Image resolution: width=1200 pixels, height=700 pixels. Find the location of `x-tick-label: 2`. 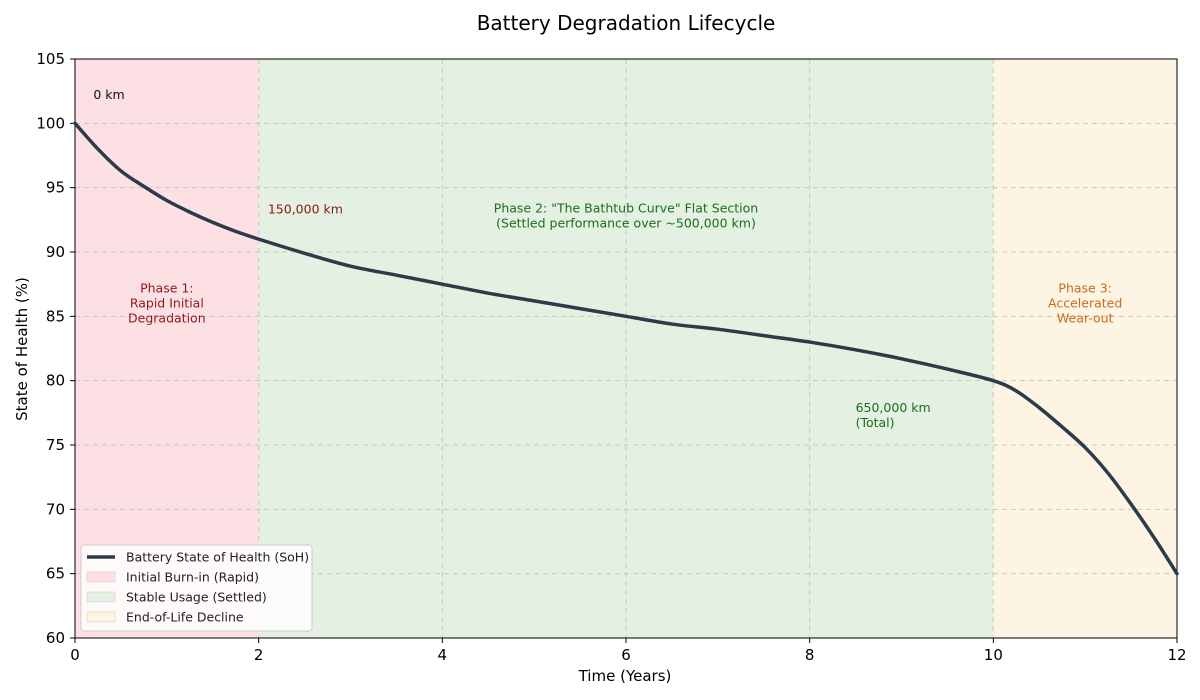

x-tick-label: 2 is located at coordinates (259, 655).